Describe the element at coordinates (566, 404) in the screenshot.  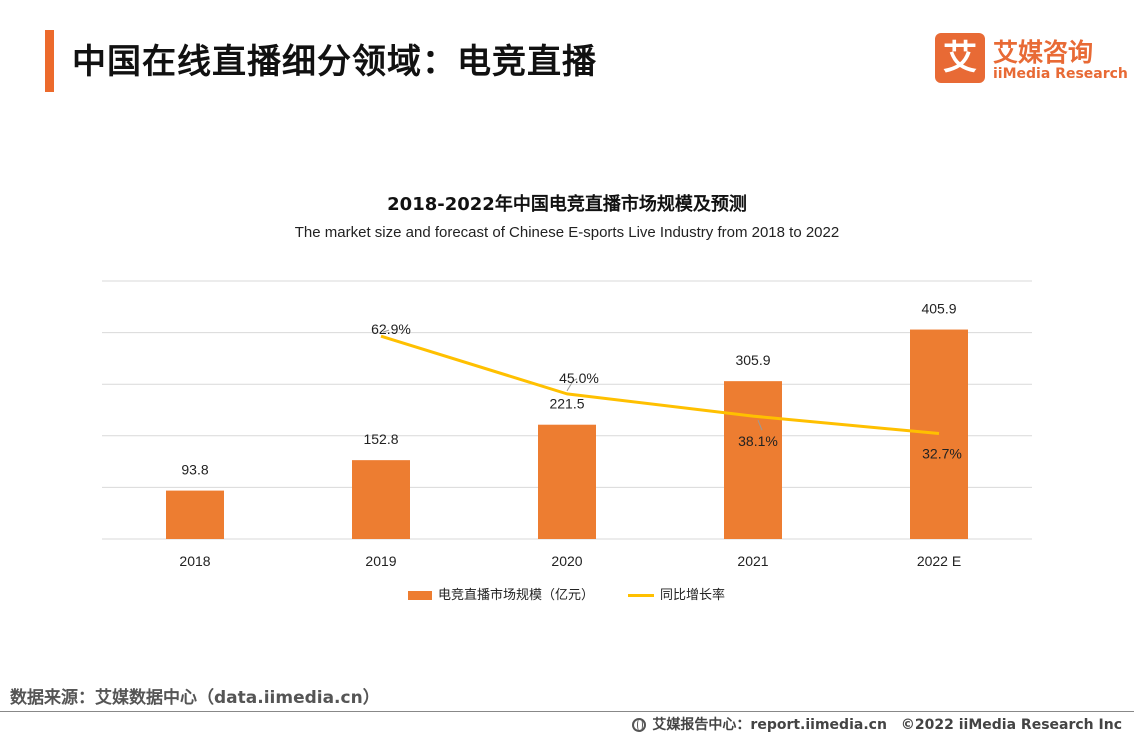
I see `bar-value-label: 221.5` at that location.